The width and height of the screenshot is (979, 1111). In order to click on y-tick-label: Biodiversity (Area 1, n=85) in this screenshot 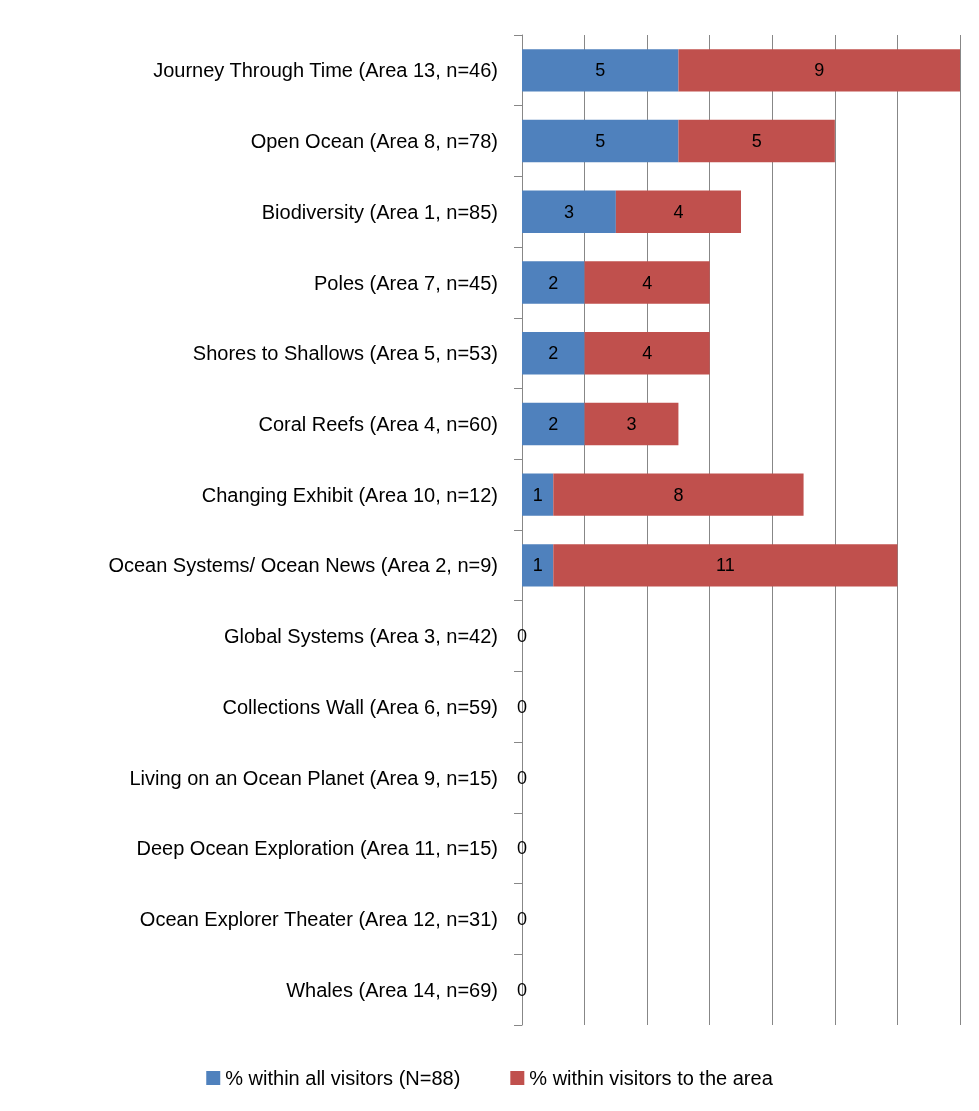, I will do `click(379, 211)`.